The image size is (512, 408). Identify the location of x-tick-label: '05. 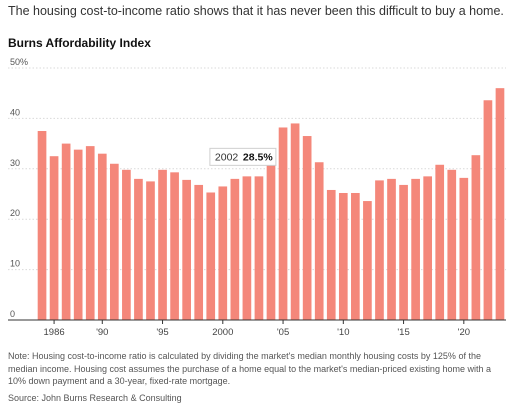
(283, 332).